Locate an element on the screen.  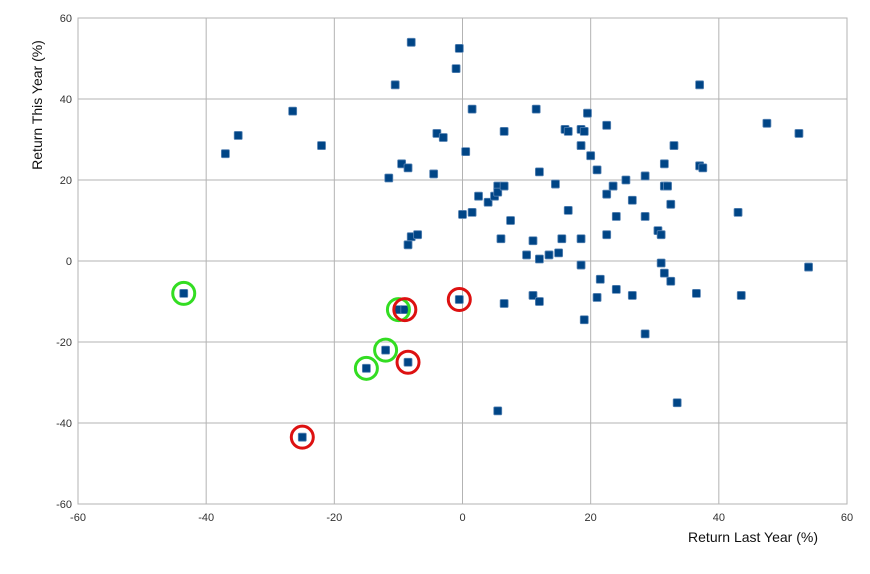
y-axis-ticks: -60 -40 -20 0 20 40 60 is located at coordinates (64, 262).